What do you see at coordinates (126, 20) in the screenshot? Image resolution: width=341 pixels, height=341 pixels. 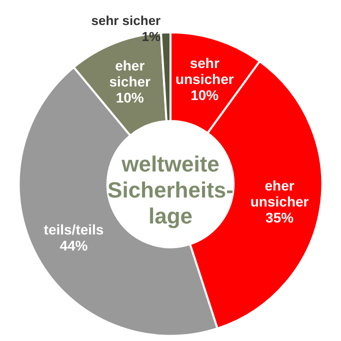 I see `slice-label: sehr sicher` at bounding box center [126, 20].